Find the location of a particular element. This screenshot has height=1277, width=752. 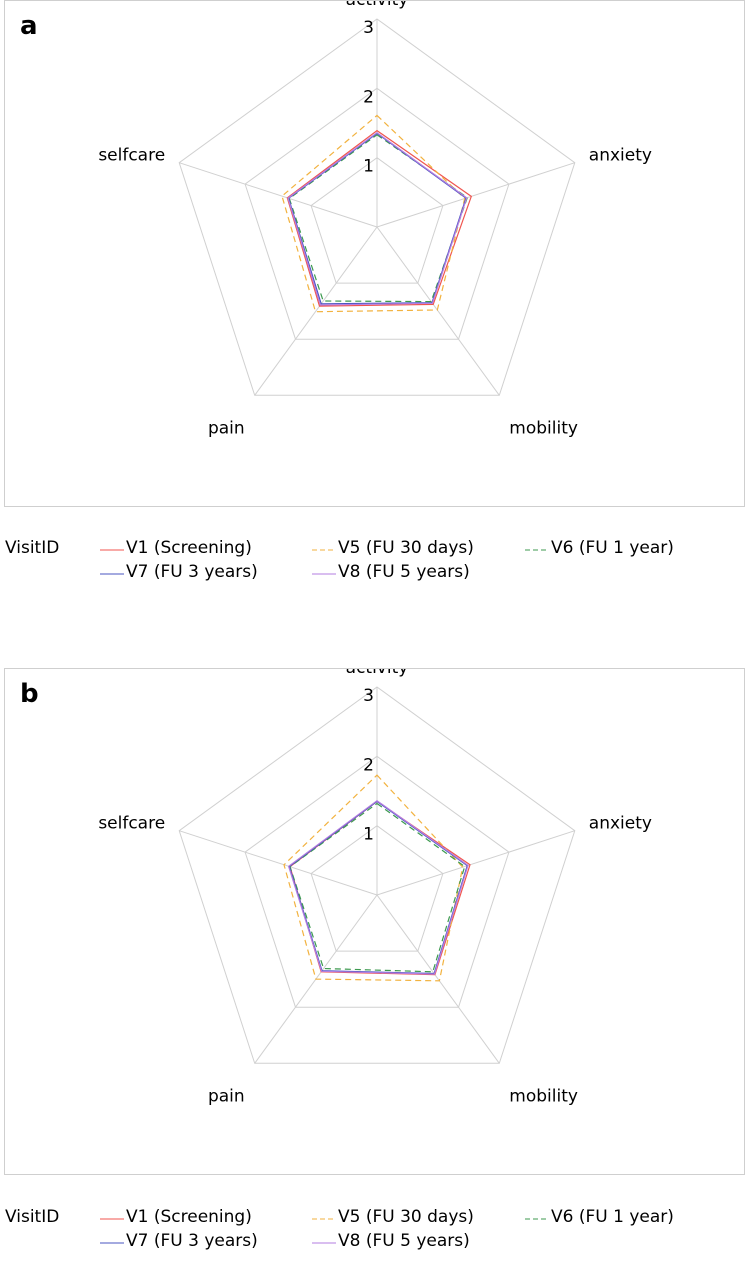

panel-label: a is located at coordinates (29, 26).